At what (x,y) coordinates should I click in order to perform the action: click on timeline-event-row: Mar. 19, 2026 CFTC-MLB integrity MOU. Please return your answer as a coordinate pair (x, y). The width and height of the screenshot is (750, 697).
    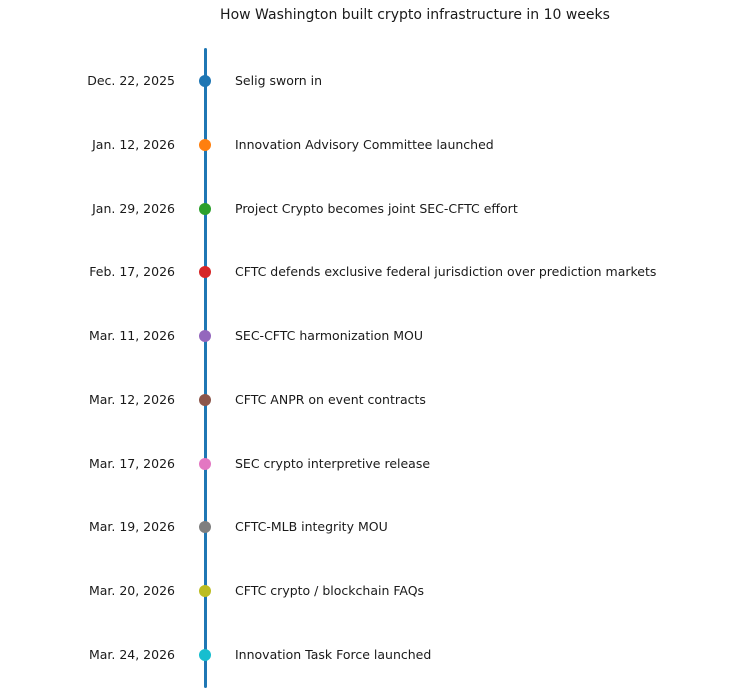
    Looking at the image, I should click on (375, 527).